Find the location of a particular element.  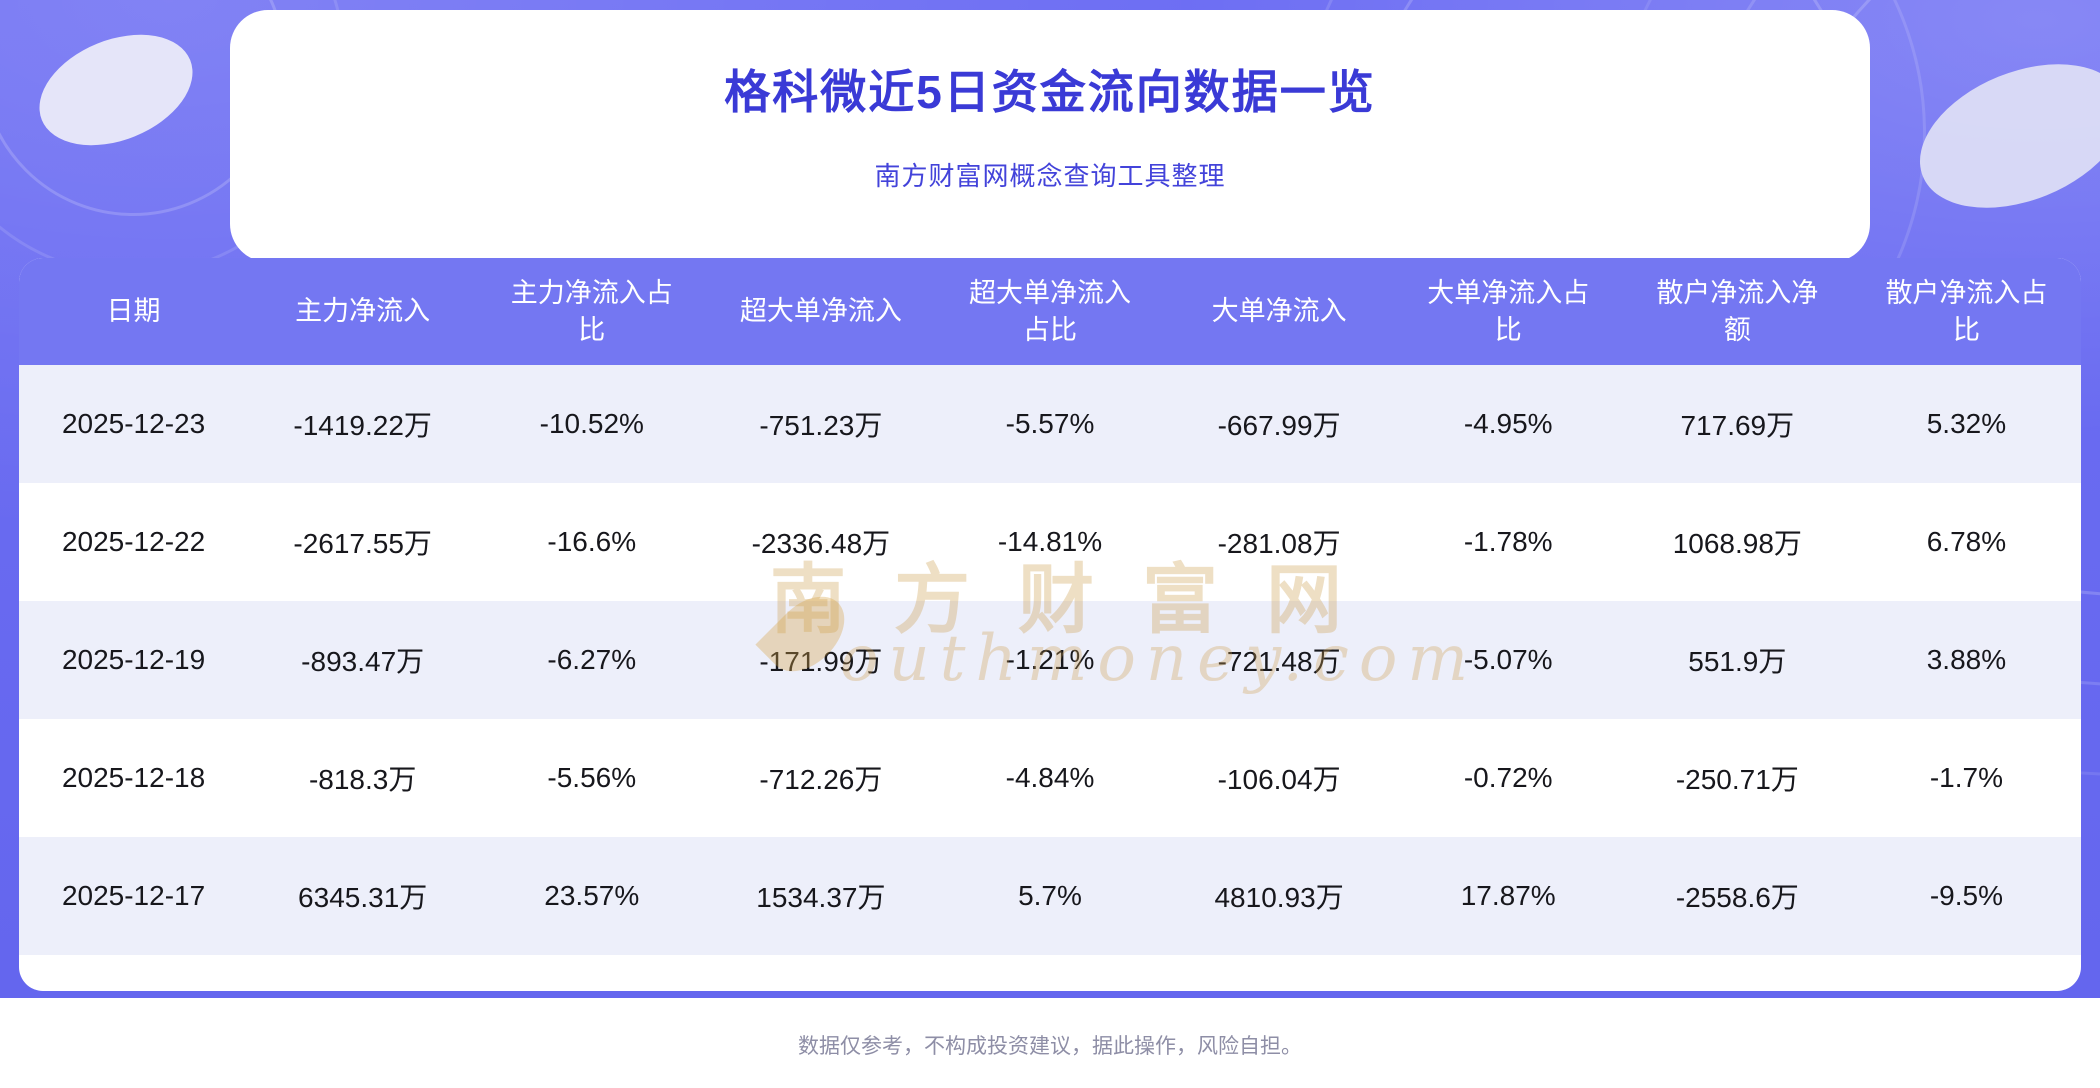

table-cell: 5.7% is located at coordinates (1050, 895).